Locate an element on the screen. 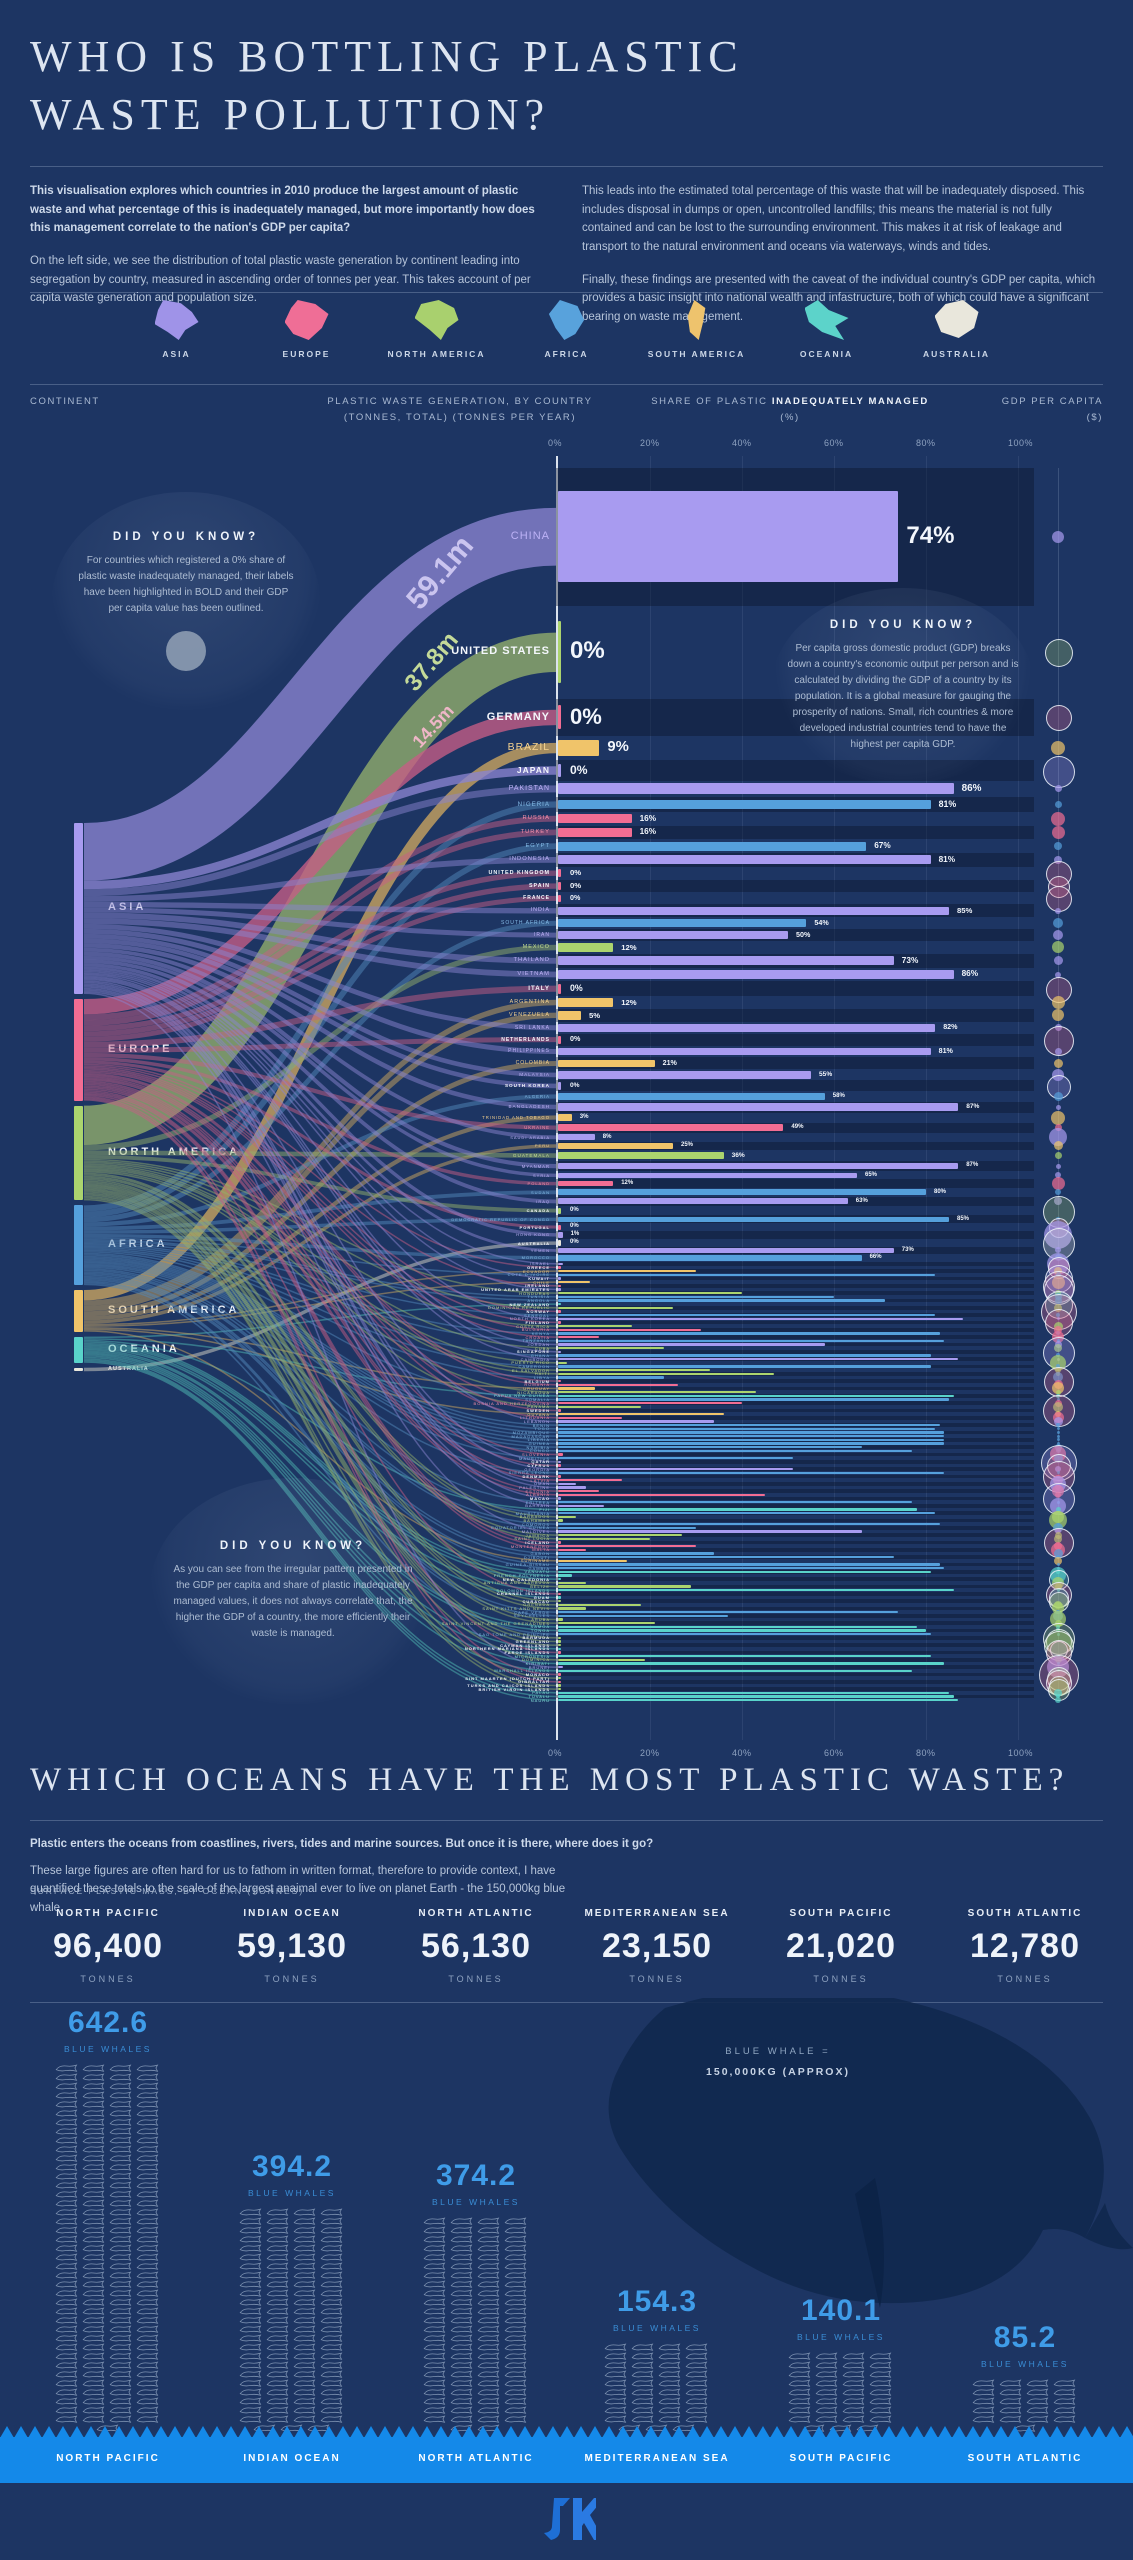  country-label: FRENCH POLYNESIA is located at coordinates (521, 1575).